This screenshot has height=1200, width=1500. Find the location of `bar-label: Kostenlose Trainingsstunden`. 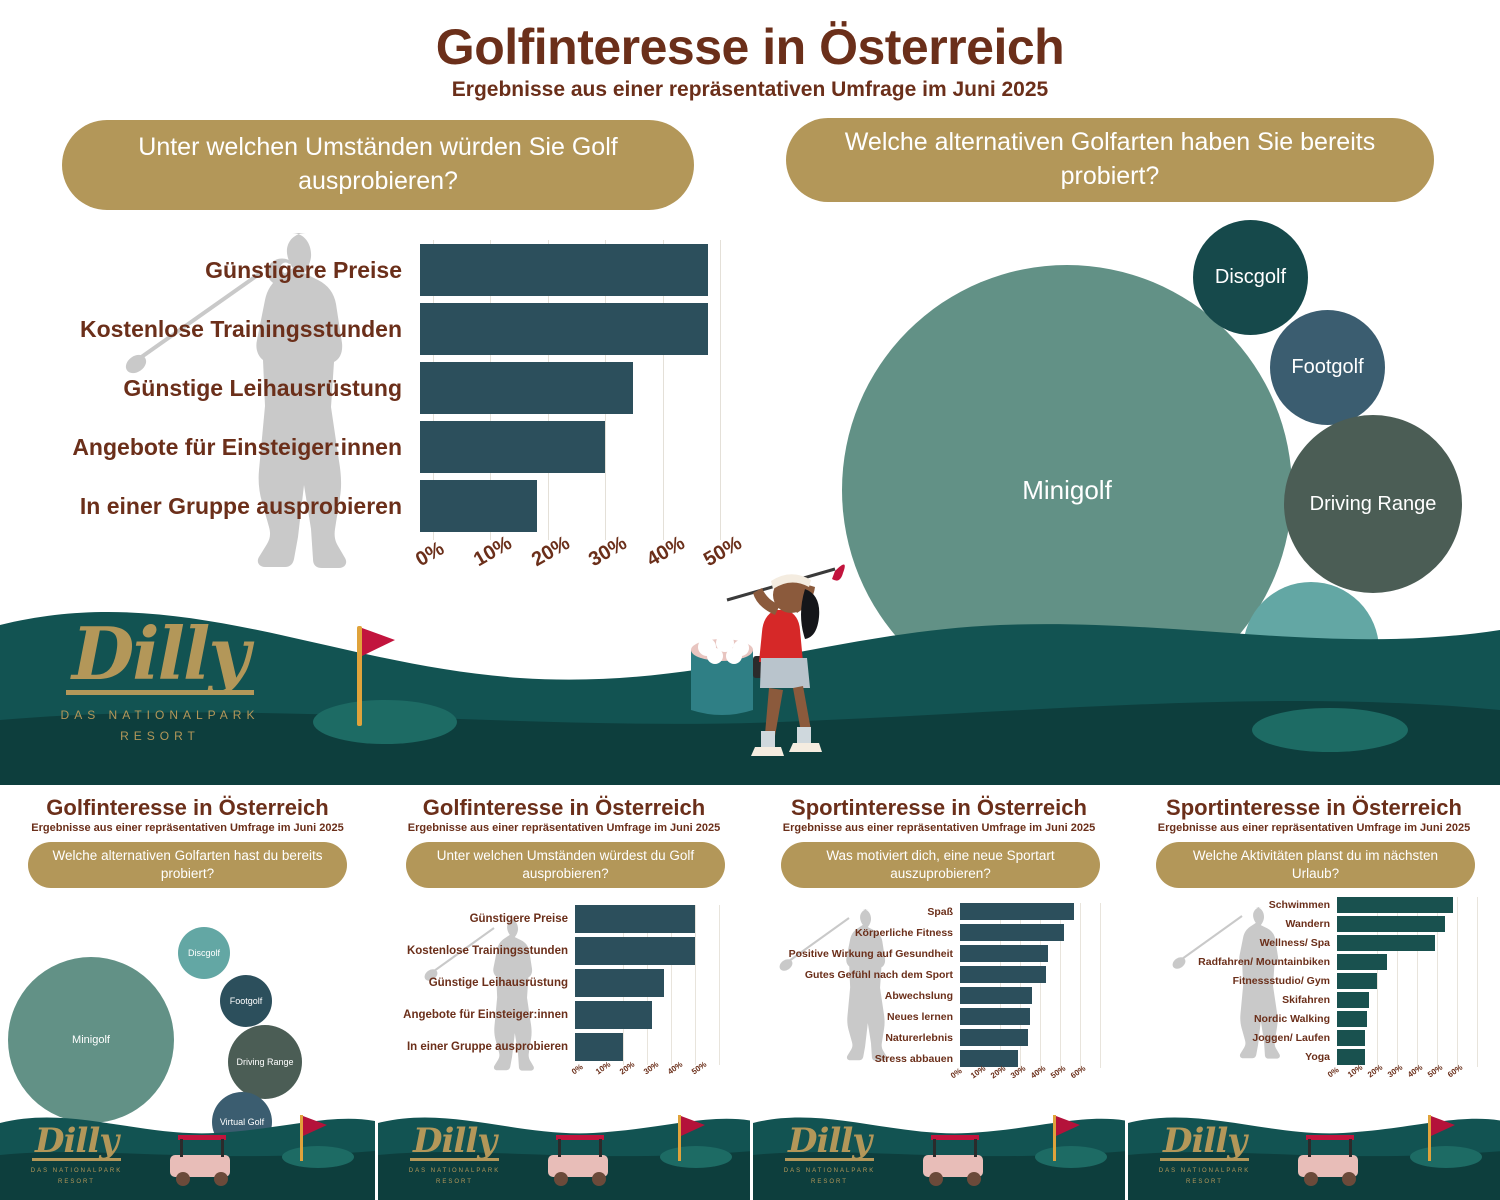

bar-label: Kostenlose Trainingsstunden is located at coordinates (240, 328).